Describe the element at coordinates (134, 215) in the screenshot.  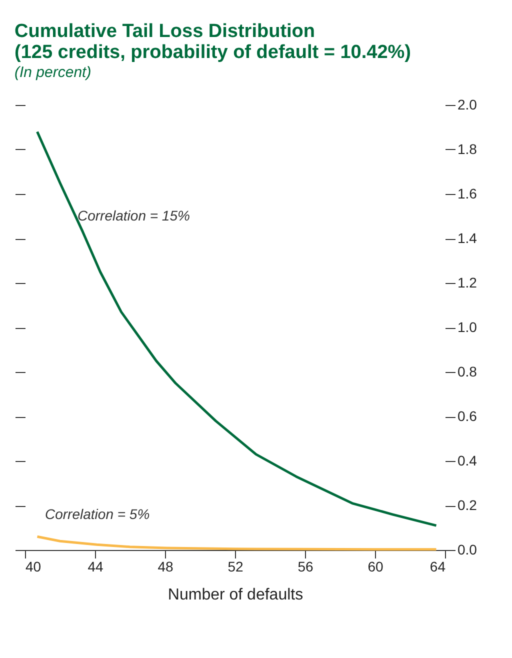
I see `annotation: Correlation = 15%` at that location.